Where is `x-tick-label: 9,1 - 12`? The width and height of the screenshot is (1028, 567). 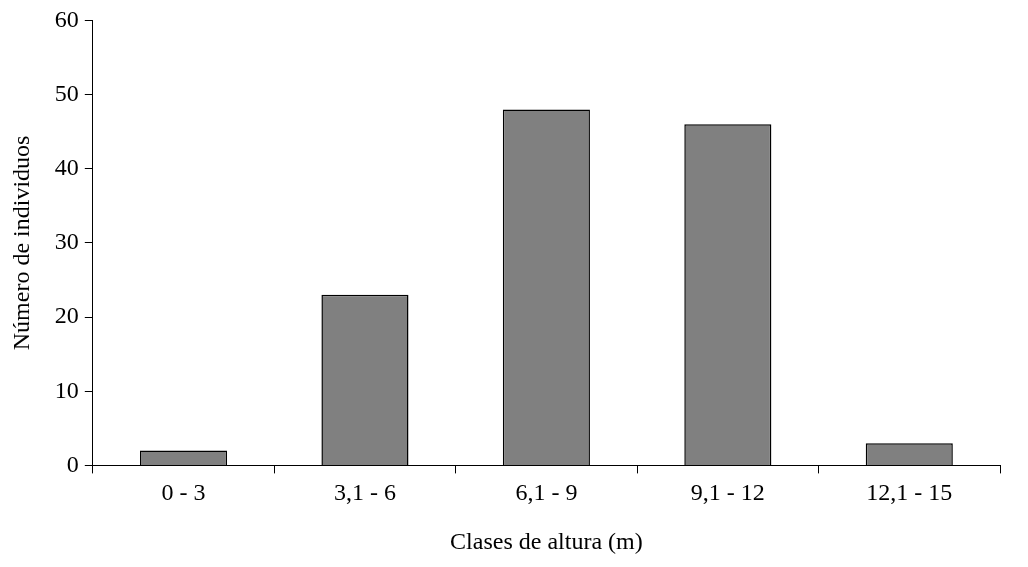 x-tick-label: 9,1 - 12 is located at coordinates (727, 492).